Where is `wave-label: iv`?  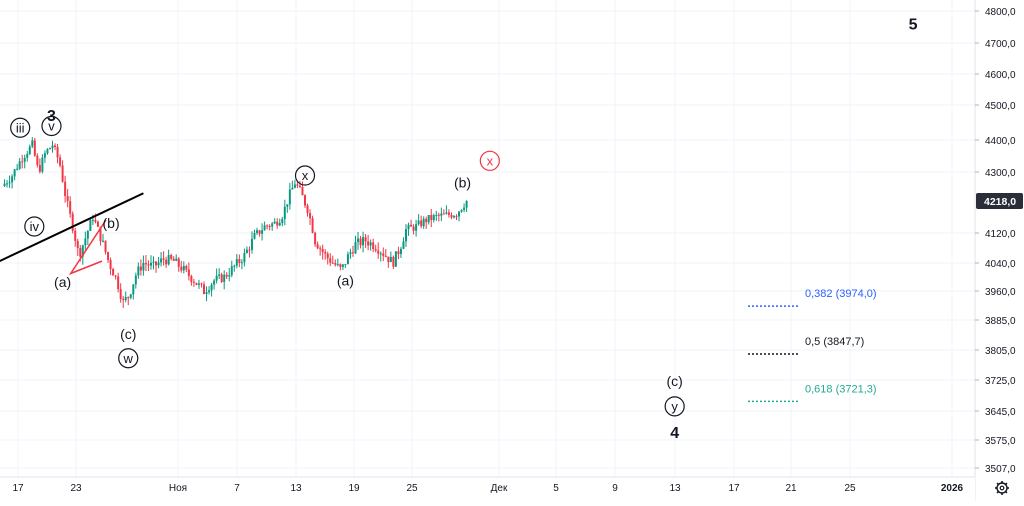 wave-label: iv is located at coordinates (34, 226).